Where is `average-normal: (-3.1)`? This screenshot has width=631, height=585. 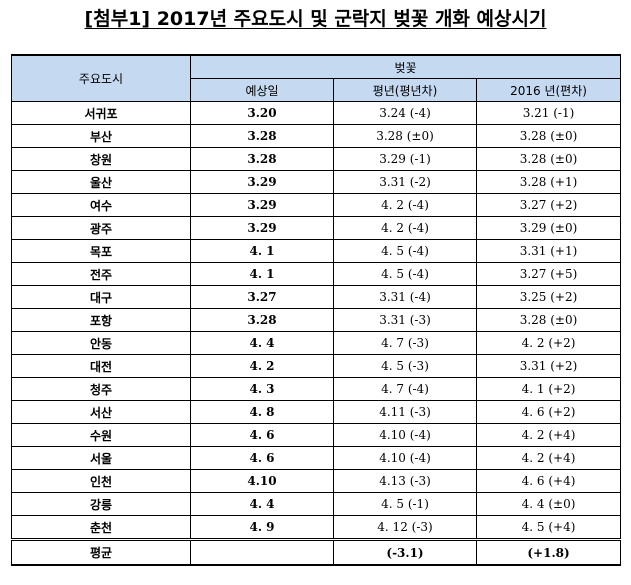 average-normal: (-3.1) is located at coordinates (405, 552).